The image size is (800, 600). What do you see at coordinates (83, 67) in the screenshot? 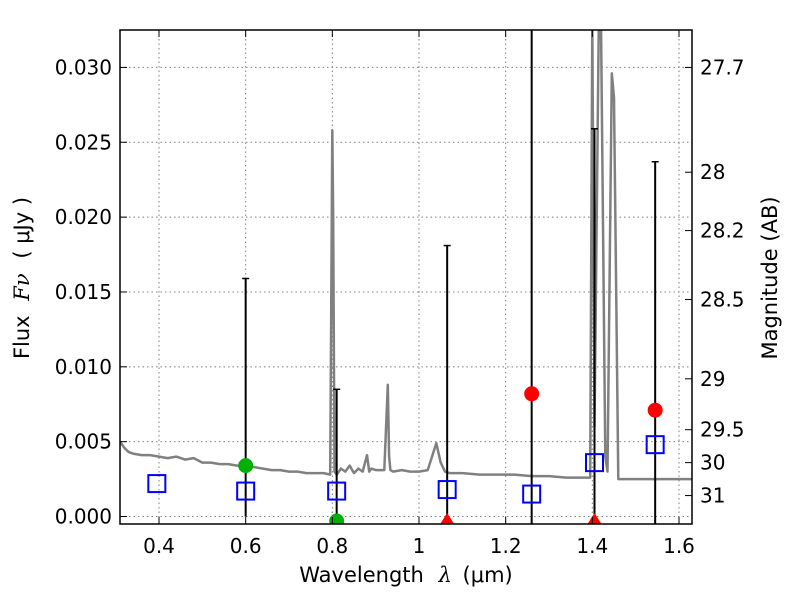
I see `y-tick-label: 0.030` at bounding box center [83, 67].